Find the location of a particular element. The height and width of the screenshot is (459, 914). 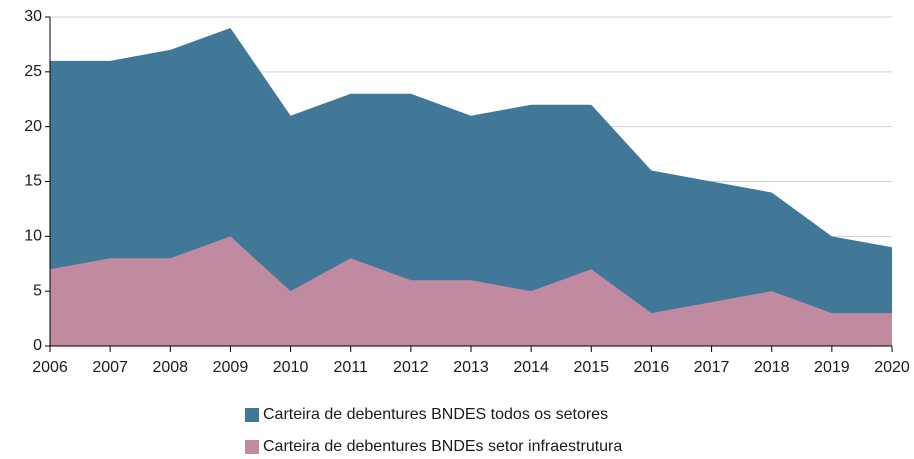

x-tick-label: 2014 is located at coordinates (531, 367).